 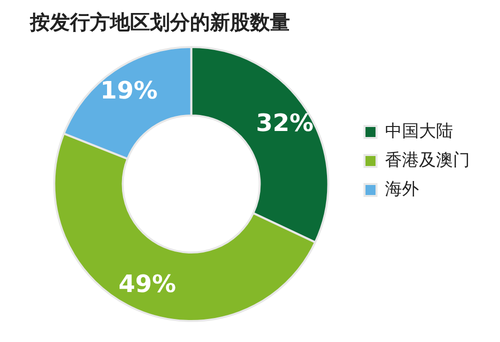 I want to click on data-label: 19%, so click(x=129, y=90).